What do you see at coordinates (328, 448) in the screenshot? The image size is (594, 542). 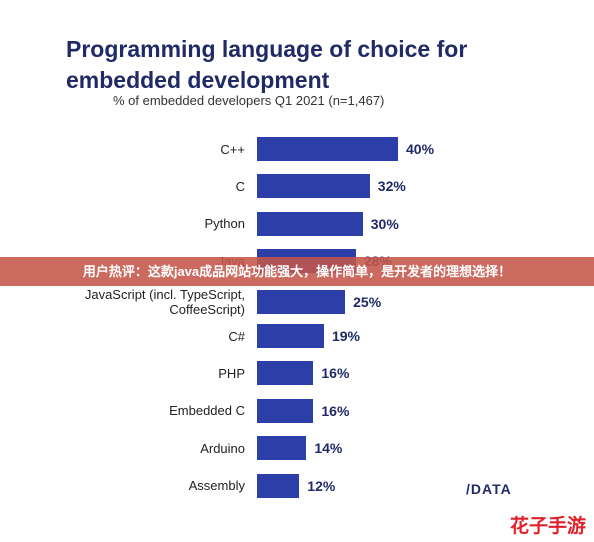 I see `value-label: 14%` at bounding box center [328, 448].